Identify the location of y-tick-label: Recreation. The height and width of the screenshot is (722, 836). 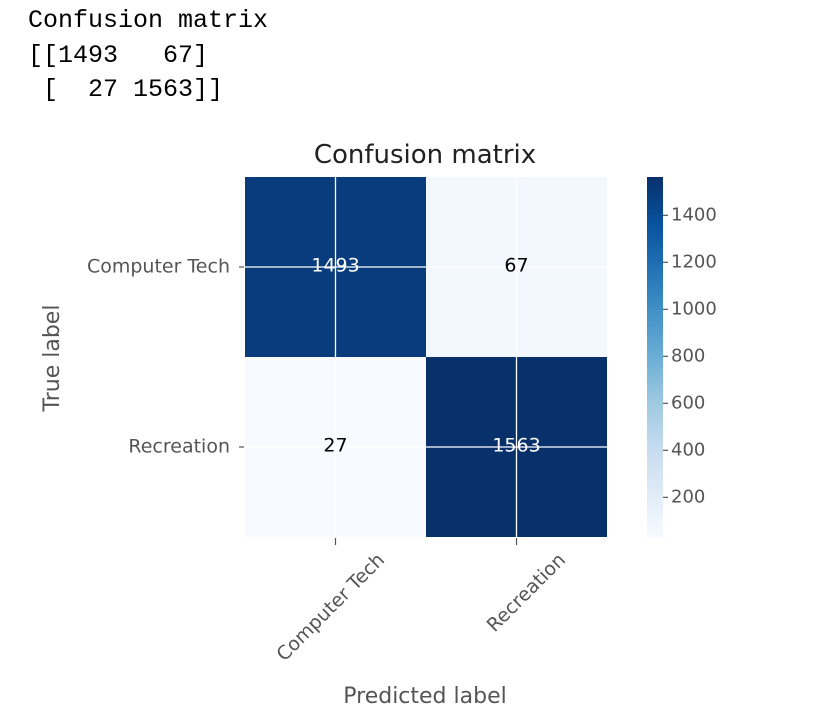
(179, 447).